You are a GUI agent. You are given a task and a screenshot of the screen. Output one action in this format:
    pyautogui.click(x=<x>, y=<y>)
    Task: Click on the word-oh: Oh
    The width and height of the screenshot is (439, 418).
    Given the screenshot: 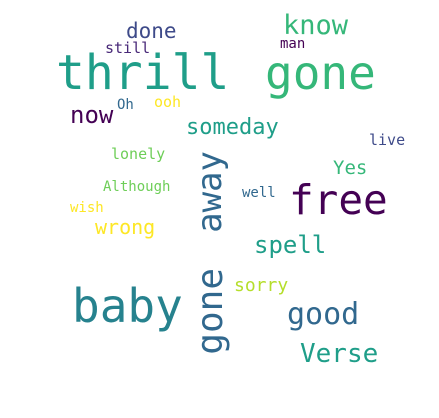 What is the action you would take?
    pyautogui.click(x=125, y=105)
    